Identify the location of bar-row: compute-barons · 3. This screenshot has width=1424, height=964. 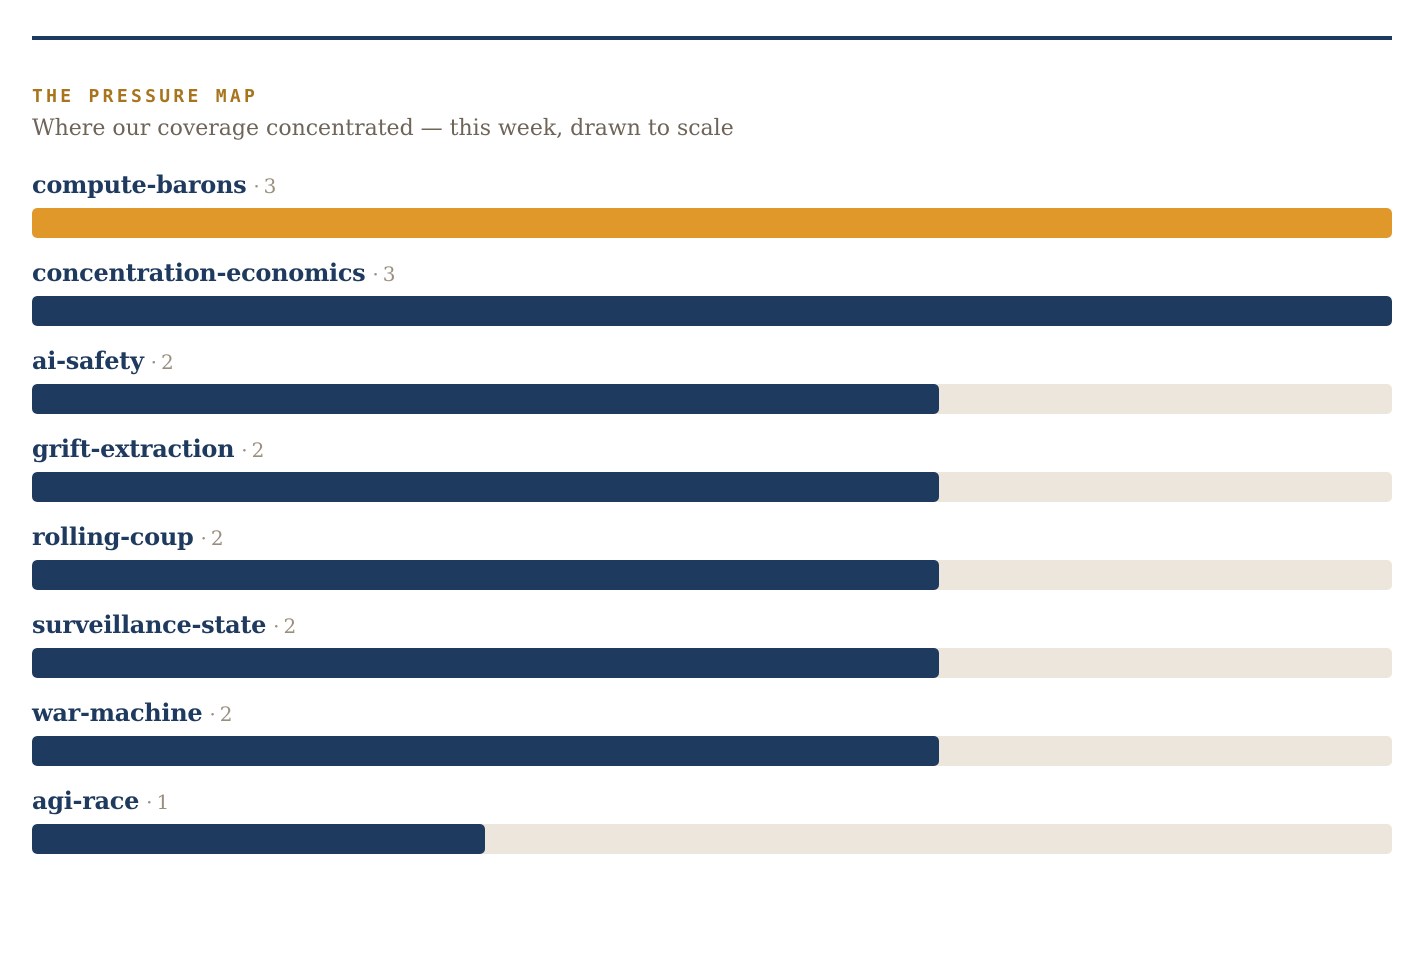
(712, 214).